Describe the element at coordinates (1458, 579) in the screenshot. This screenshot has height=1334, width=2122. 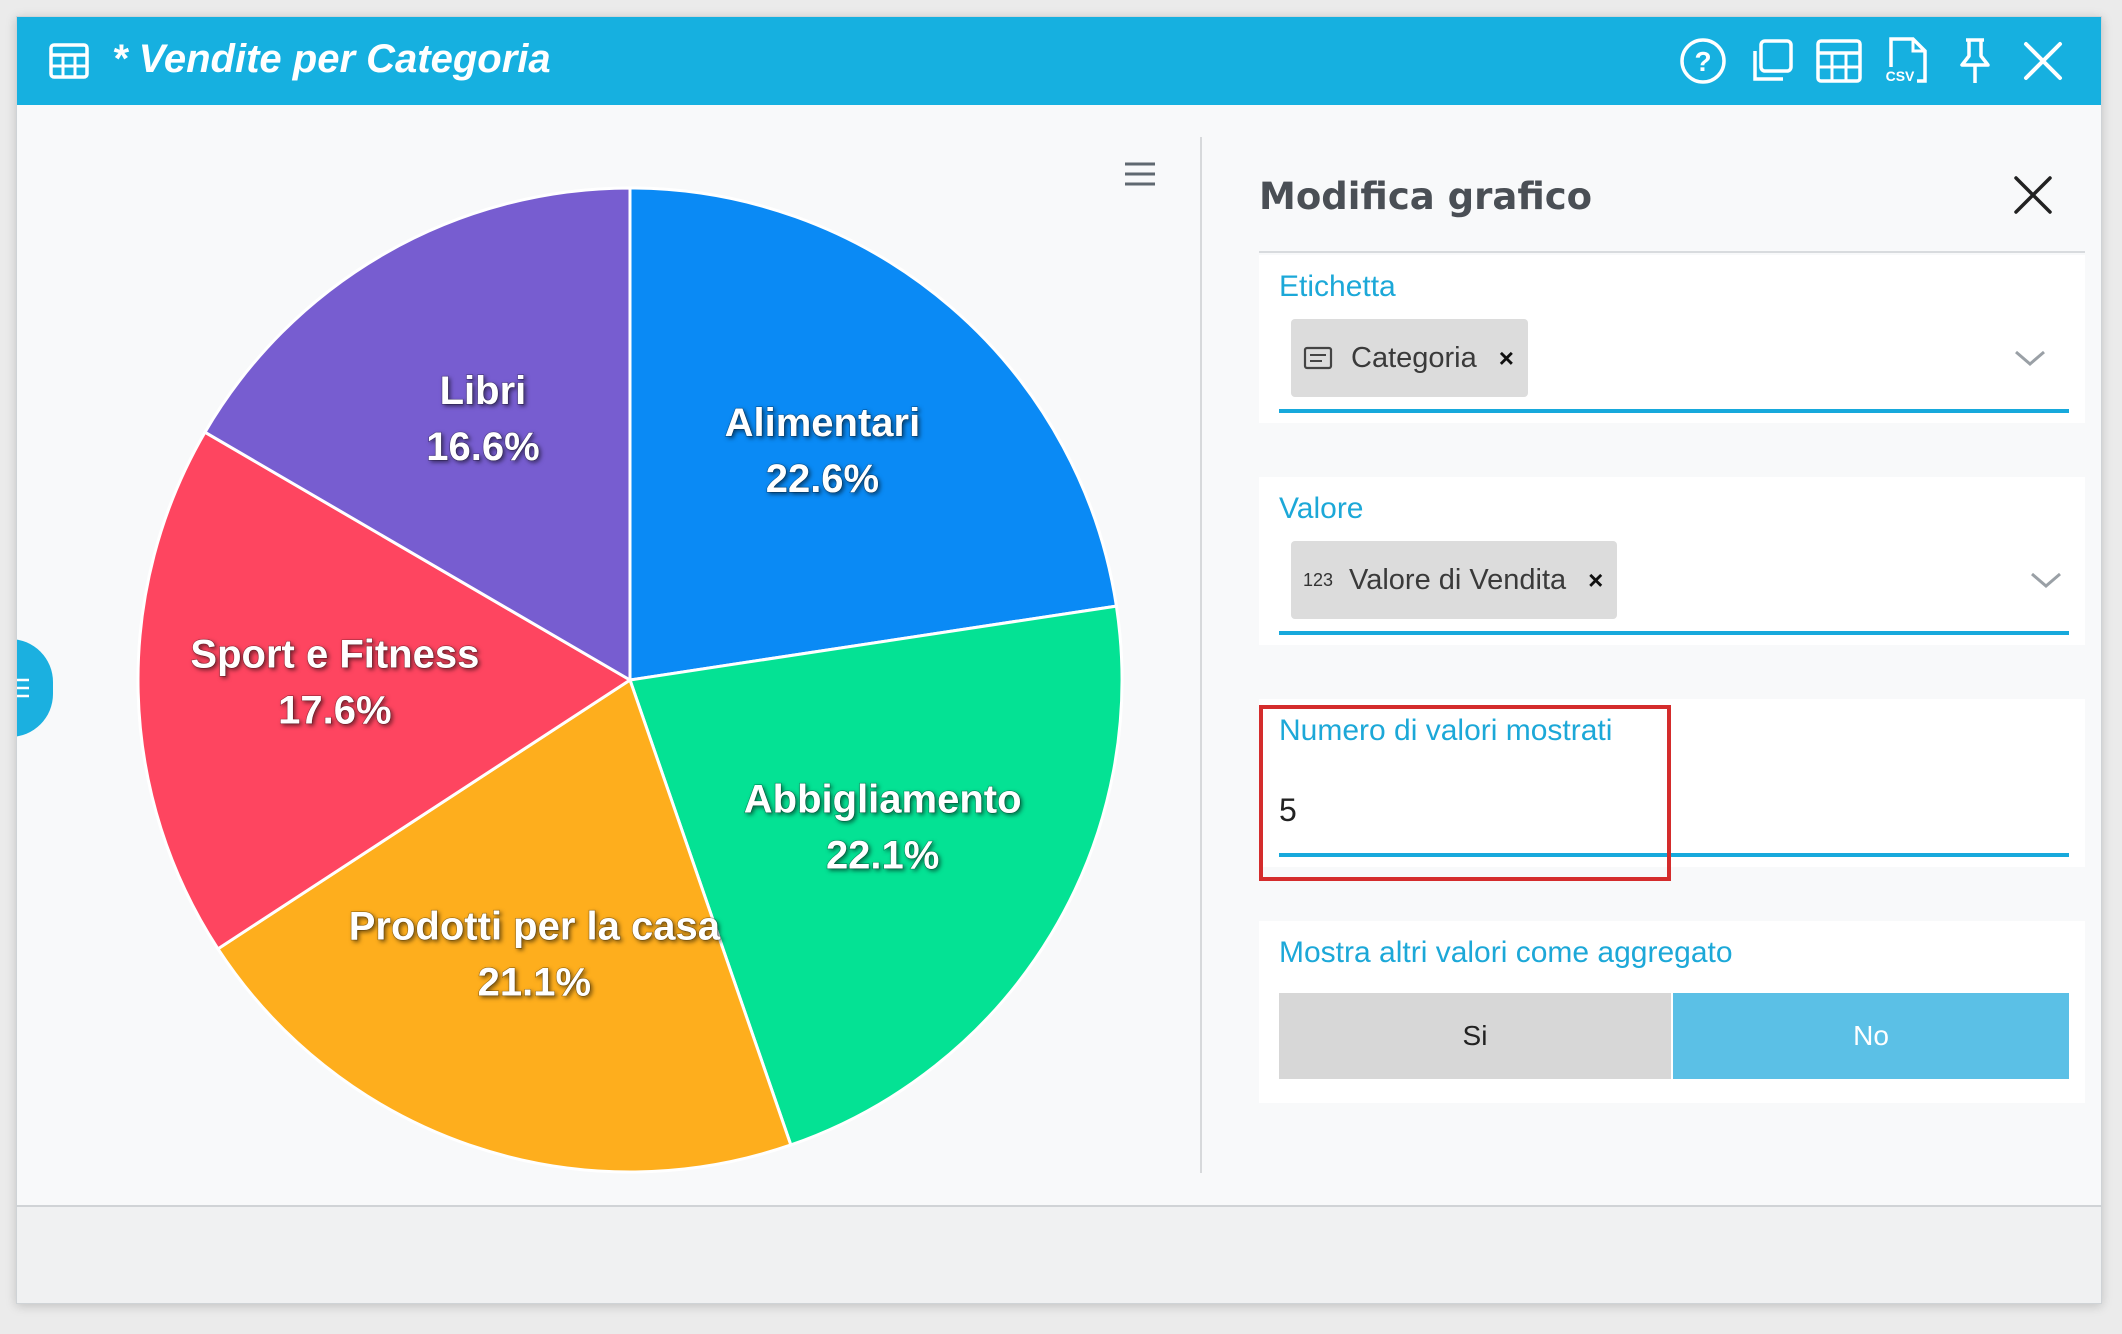
I see `valore-chip-label: Valore di Vendita` at that location.